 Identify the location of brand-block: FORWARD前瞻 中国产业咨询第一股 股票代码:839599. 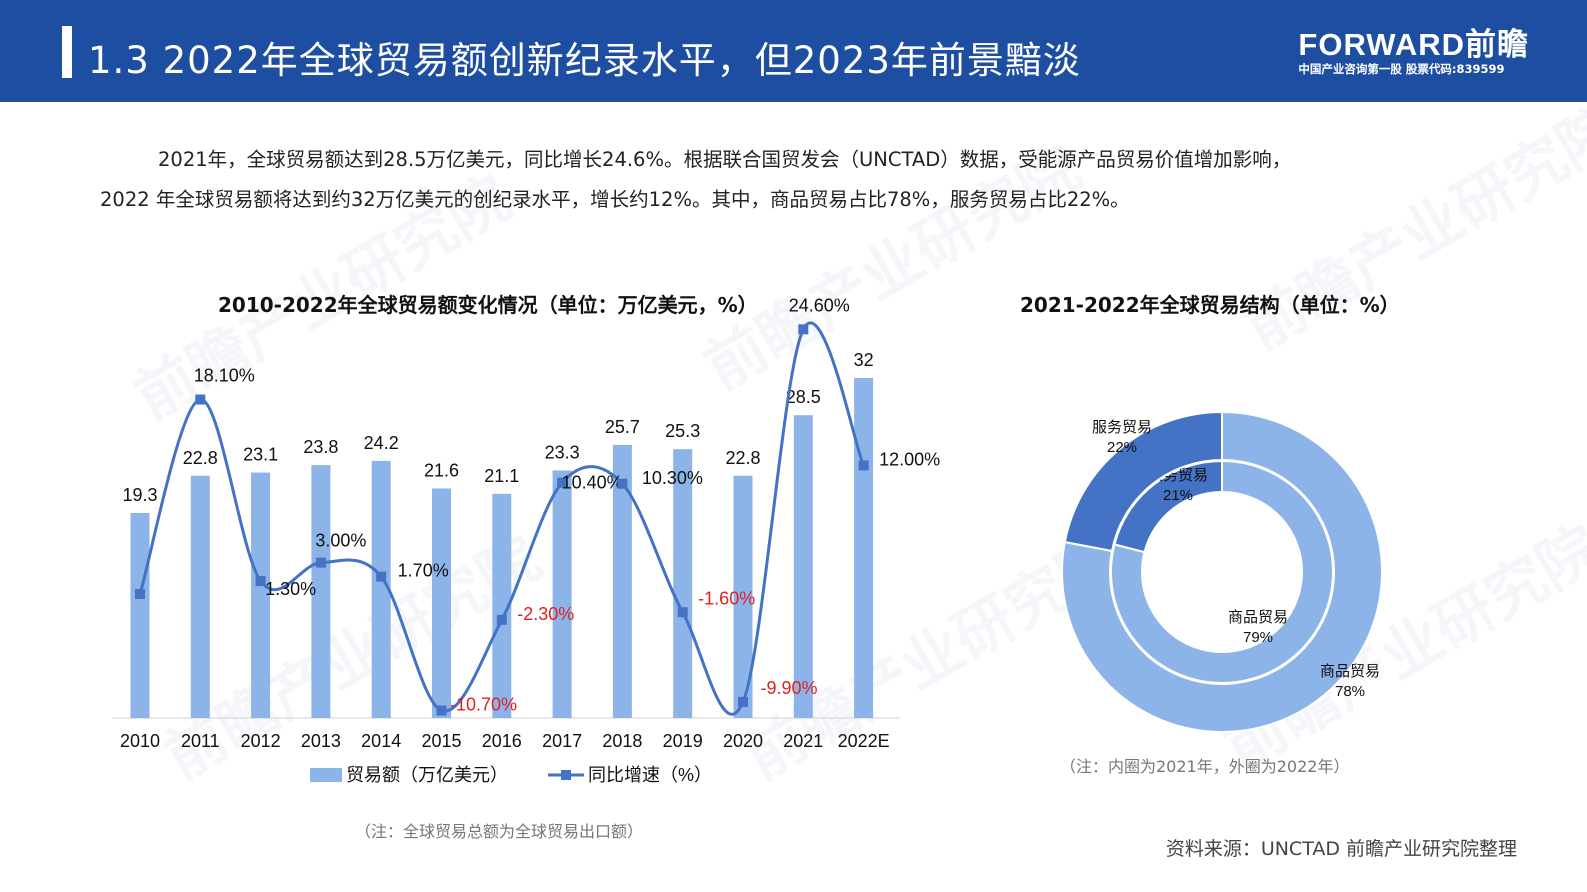
(1413, 52).